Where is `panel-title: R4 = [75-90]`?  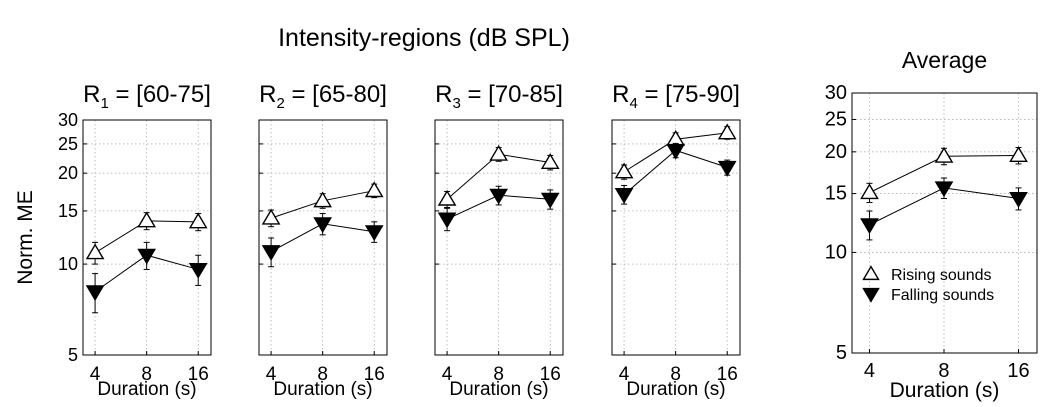 panel-title: R4 = [75-90] is located at coordinates (676, 96).